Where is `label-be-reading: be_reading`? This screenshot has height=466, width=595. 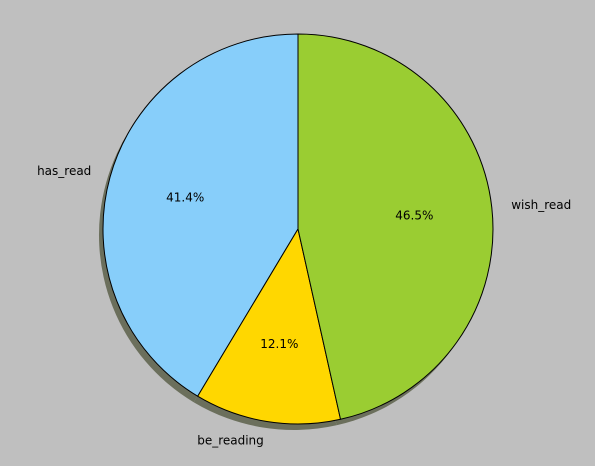 label-be-reading: be_reading is located at coordinates (230, 440).